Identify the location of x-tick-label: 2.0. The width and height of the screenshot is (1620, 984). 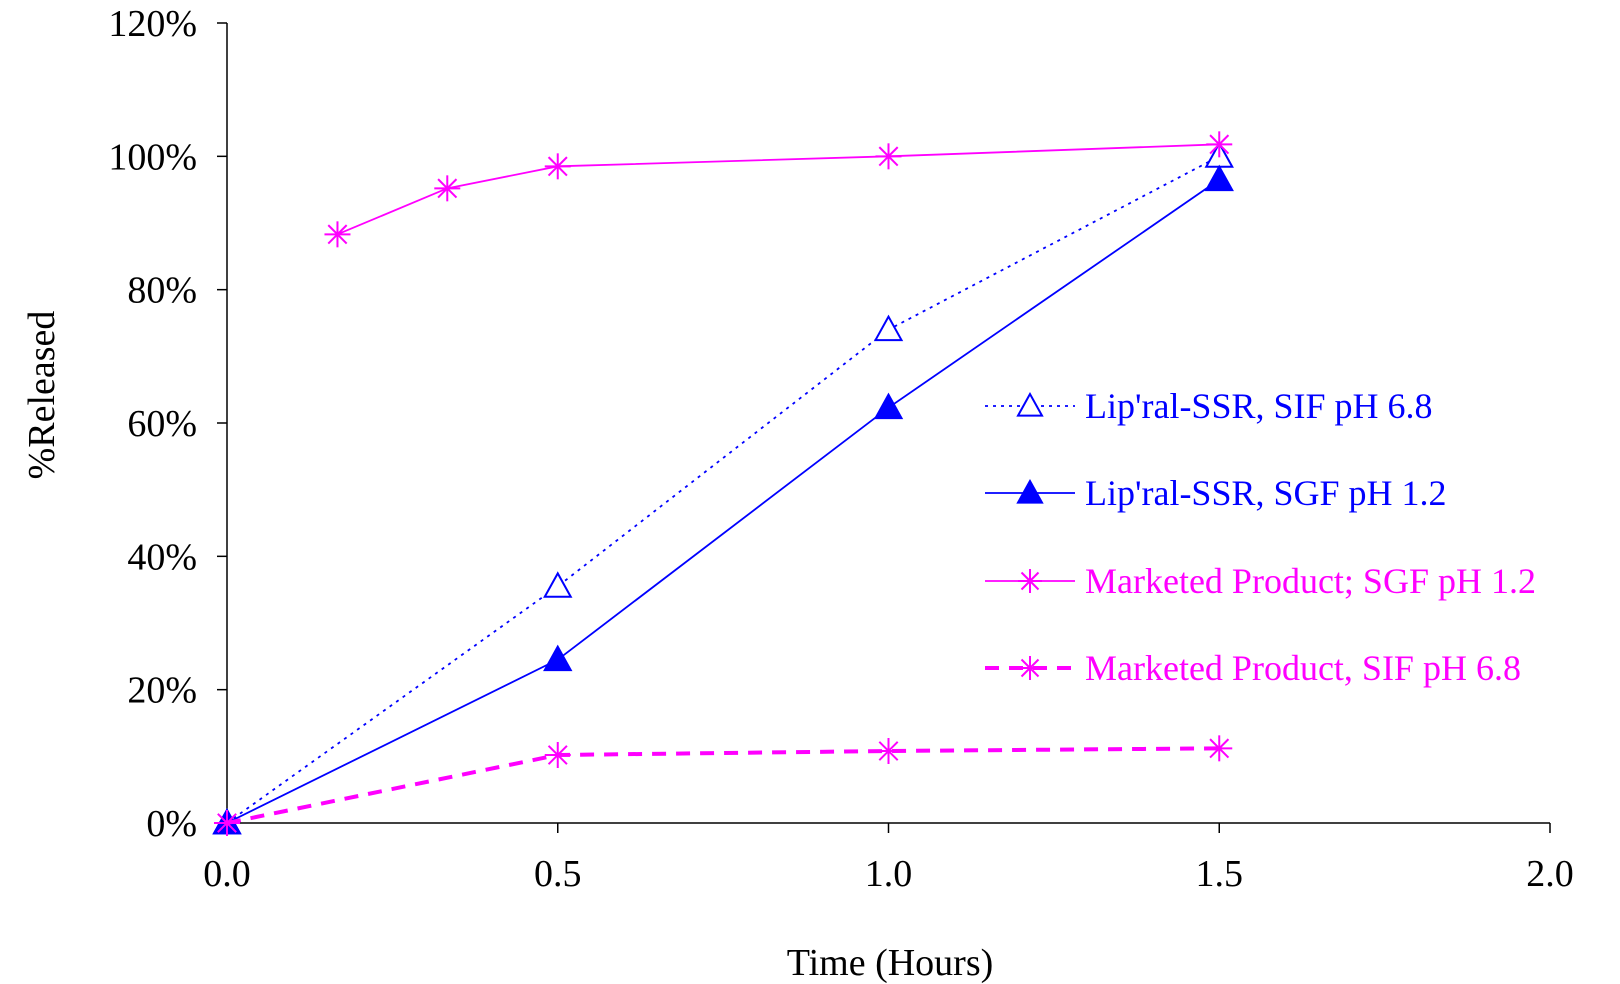
(1550, 874).